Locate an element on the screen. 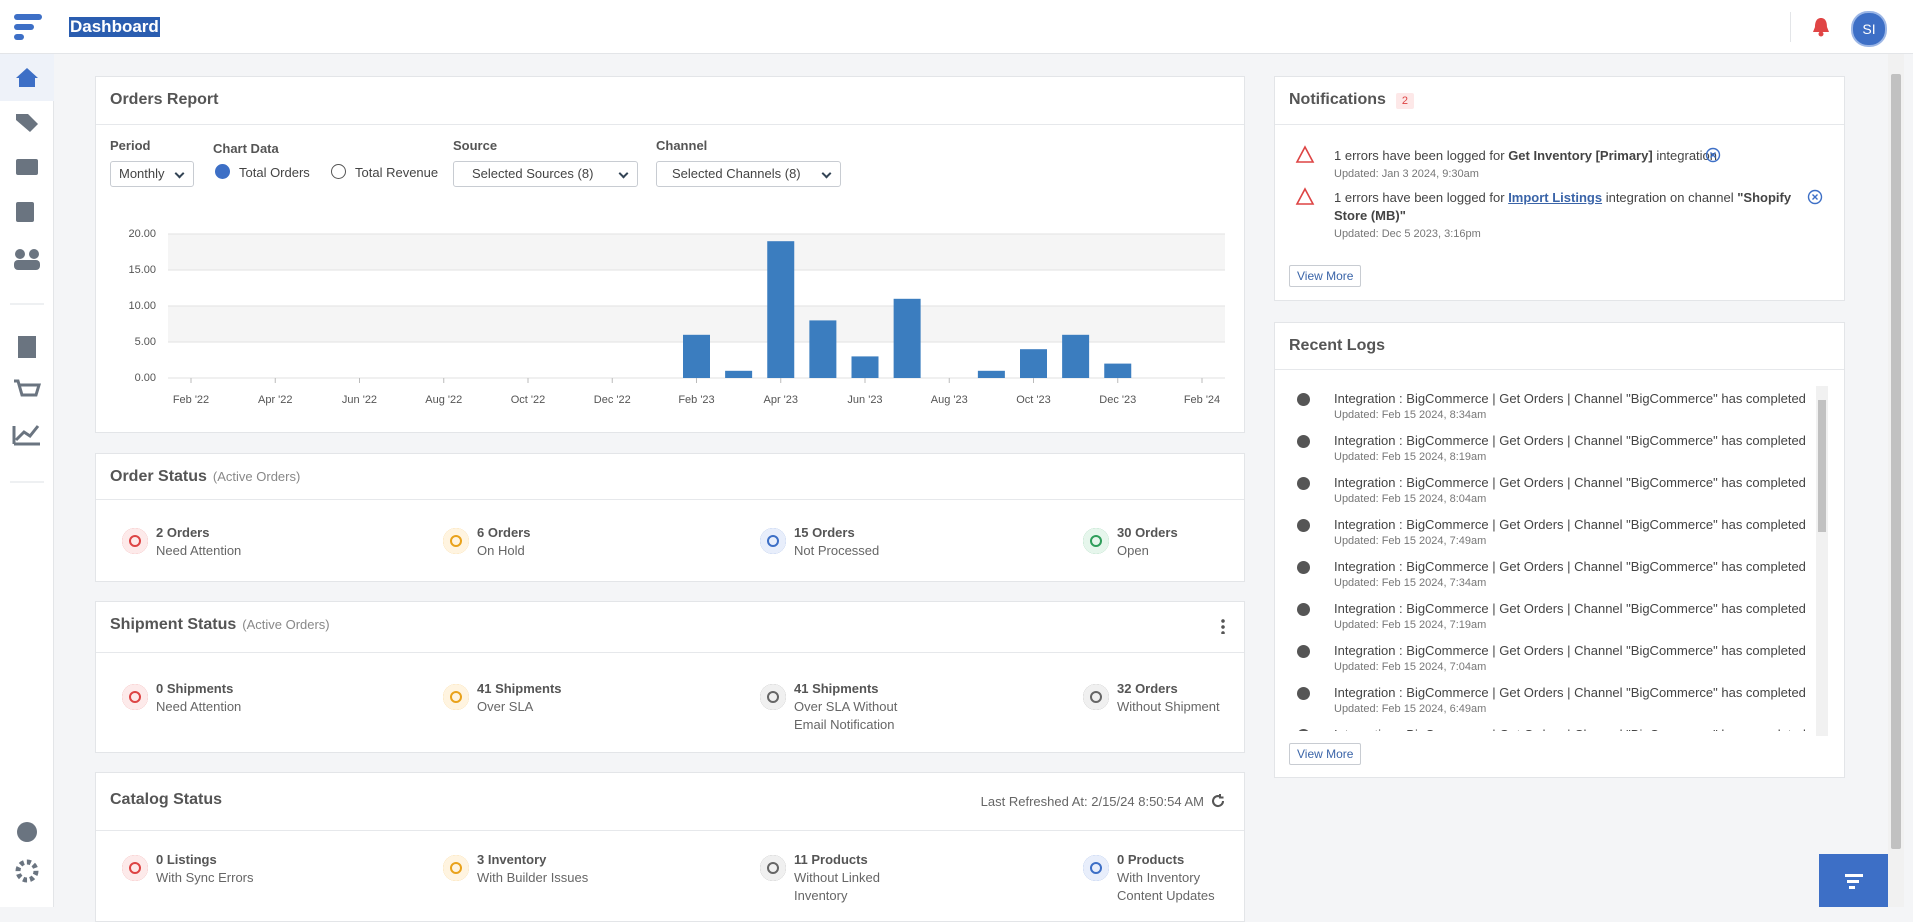 The width and height of the screenshot is (1913, 922). status-count: 41 Shipments is located at coordinates (836, 688).